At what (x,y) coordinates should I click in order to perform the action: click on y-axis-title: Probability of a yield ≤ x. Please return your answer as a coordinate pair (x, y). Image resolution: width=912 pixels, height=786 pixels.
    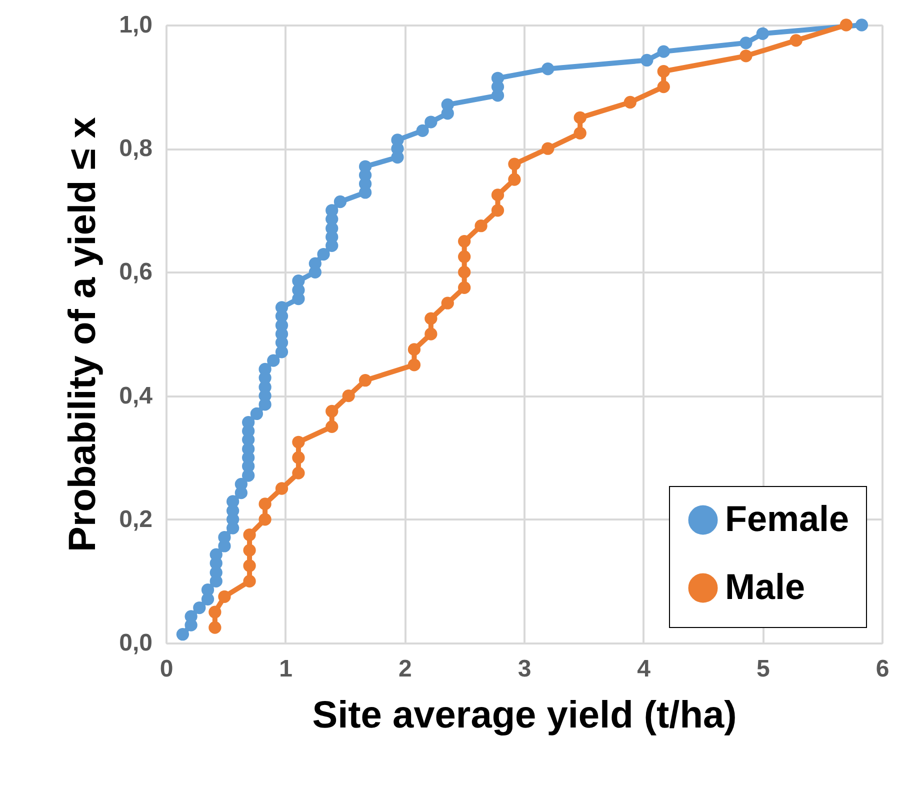
    Looking at the image, I should click on (83, 334).